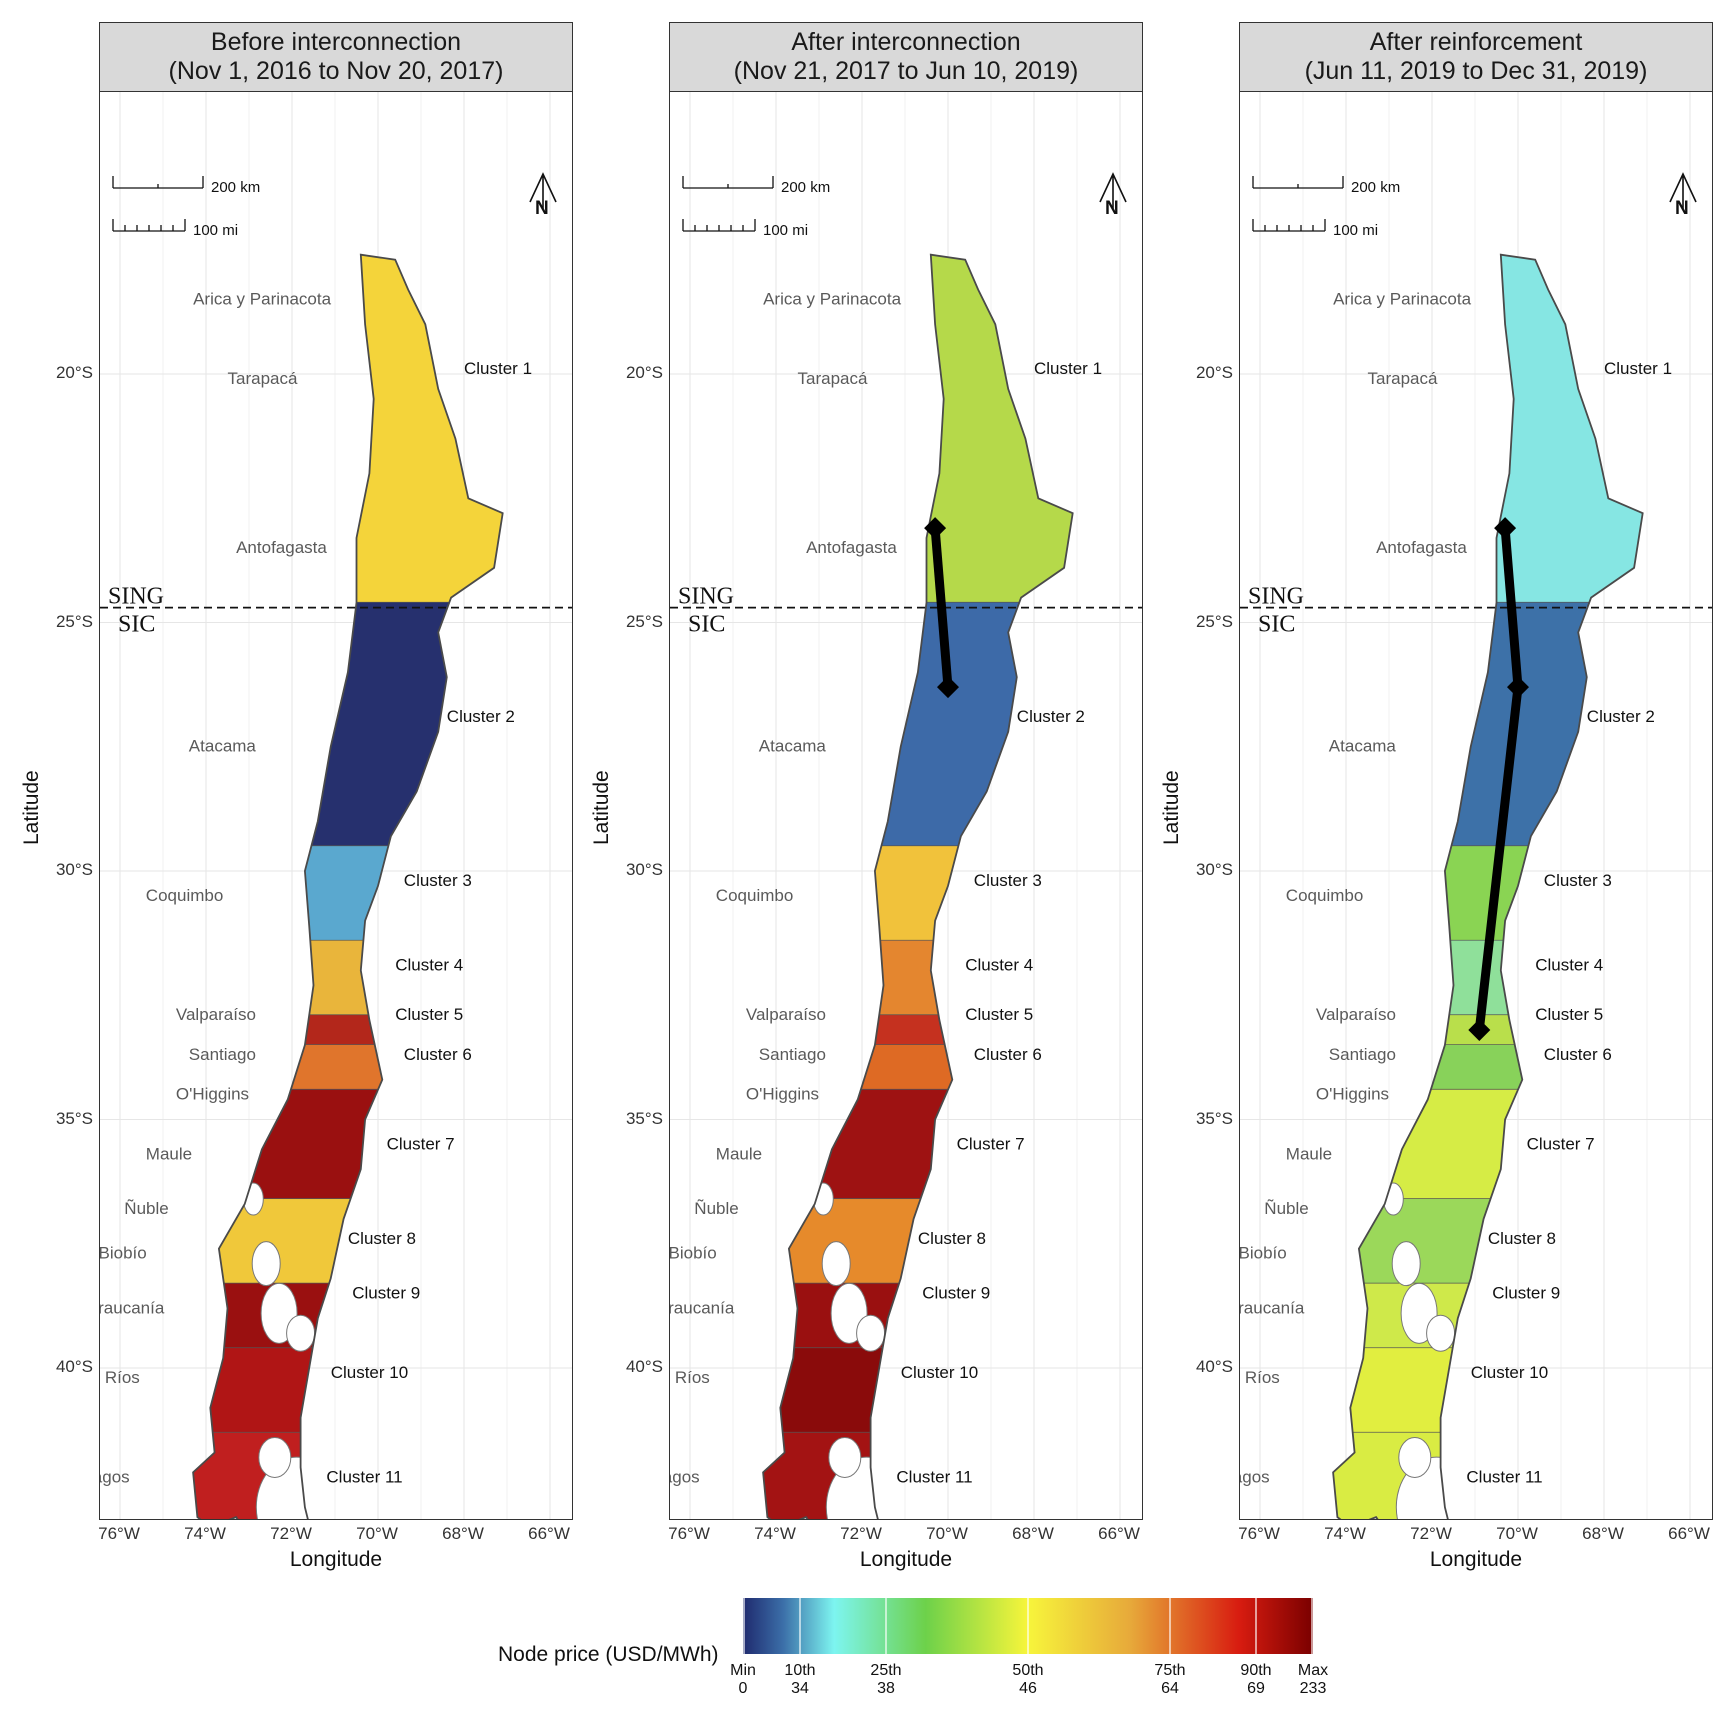 The height and width of the screenshot is (1728, 1728). What do you see at coordinates (800, 1688) in the screenshot?
I see `legend-stop-value: 34` at bounding box center [800, 1688].